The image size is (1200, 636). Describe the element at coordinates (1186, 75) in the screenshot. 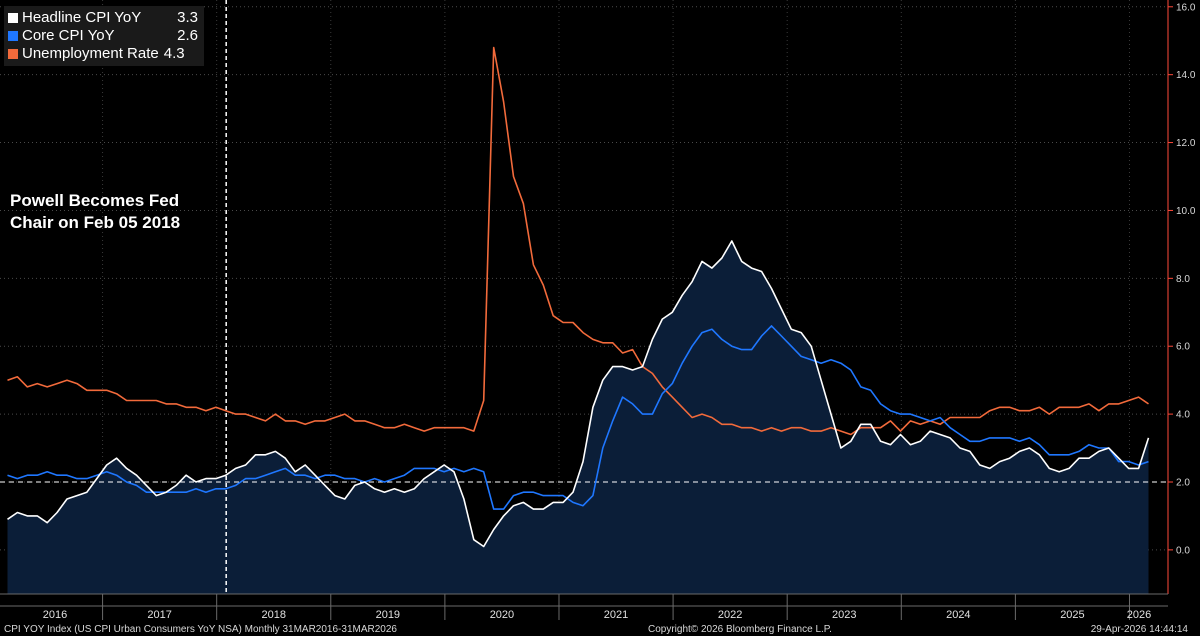

I see `y-tick-label: 14.0` at that location.